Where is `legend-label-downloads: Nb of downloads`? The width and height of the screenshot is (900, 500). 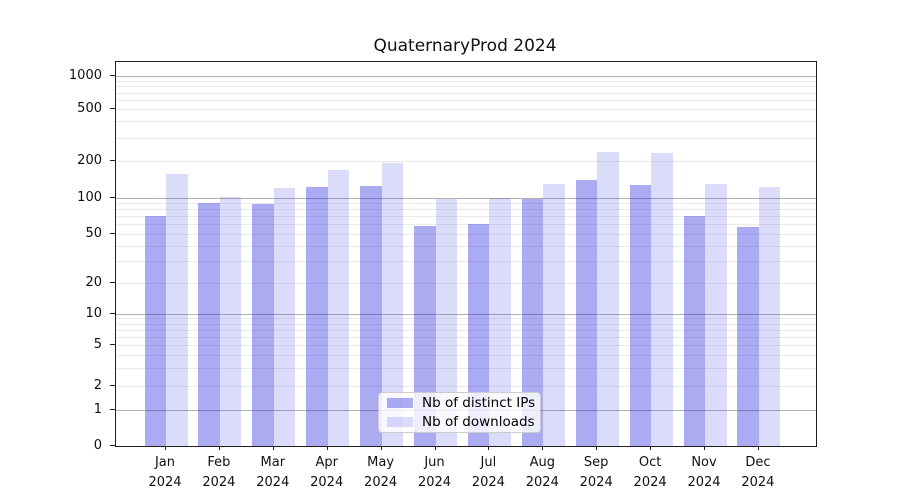 legend-label-downloads: Nb of downloads is located at coordinates (478, 422).